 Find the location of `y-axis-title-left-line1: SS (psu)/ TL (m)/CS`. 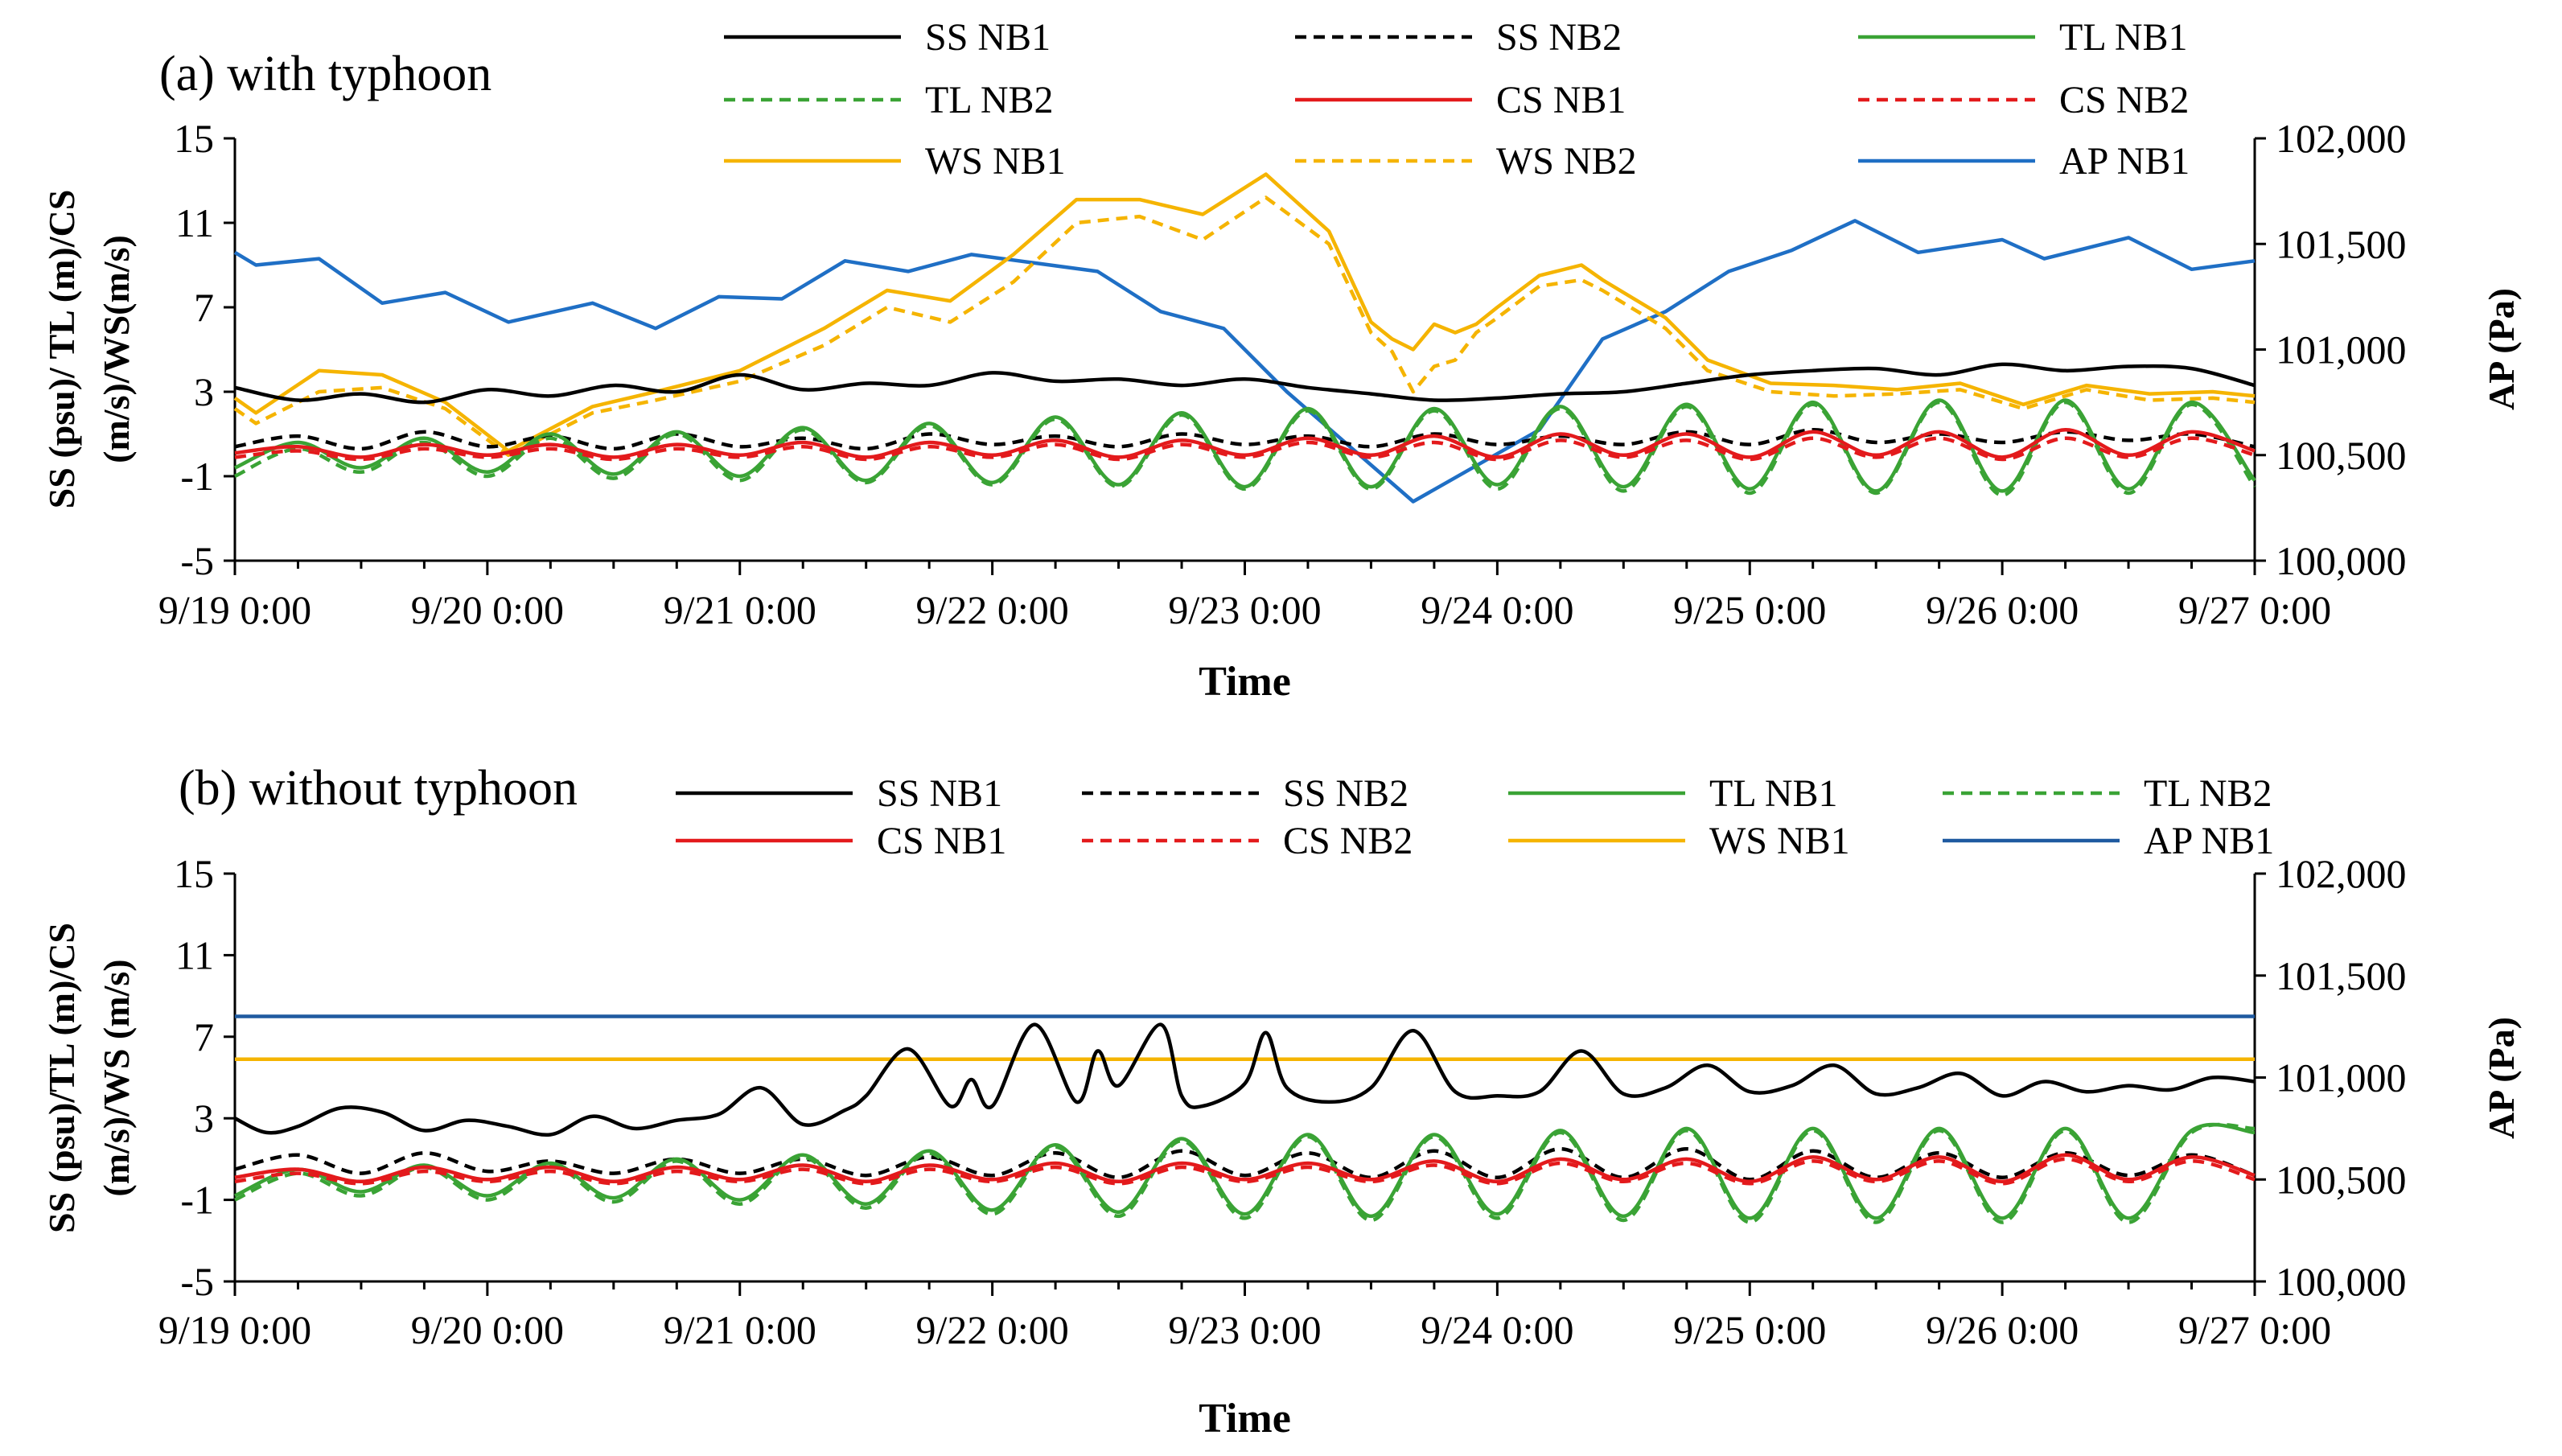

y-axis-title-left-line1: SS (psu)/ TL (m)/CS is located at coordinates (61, 349).